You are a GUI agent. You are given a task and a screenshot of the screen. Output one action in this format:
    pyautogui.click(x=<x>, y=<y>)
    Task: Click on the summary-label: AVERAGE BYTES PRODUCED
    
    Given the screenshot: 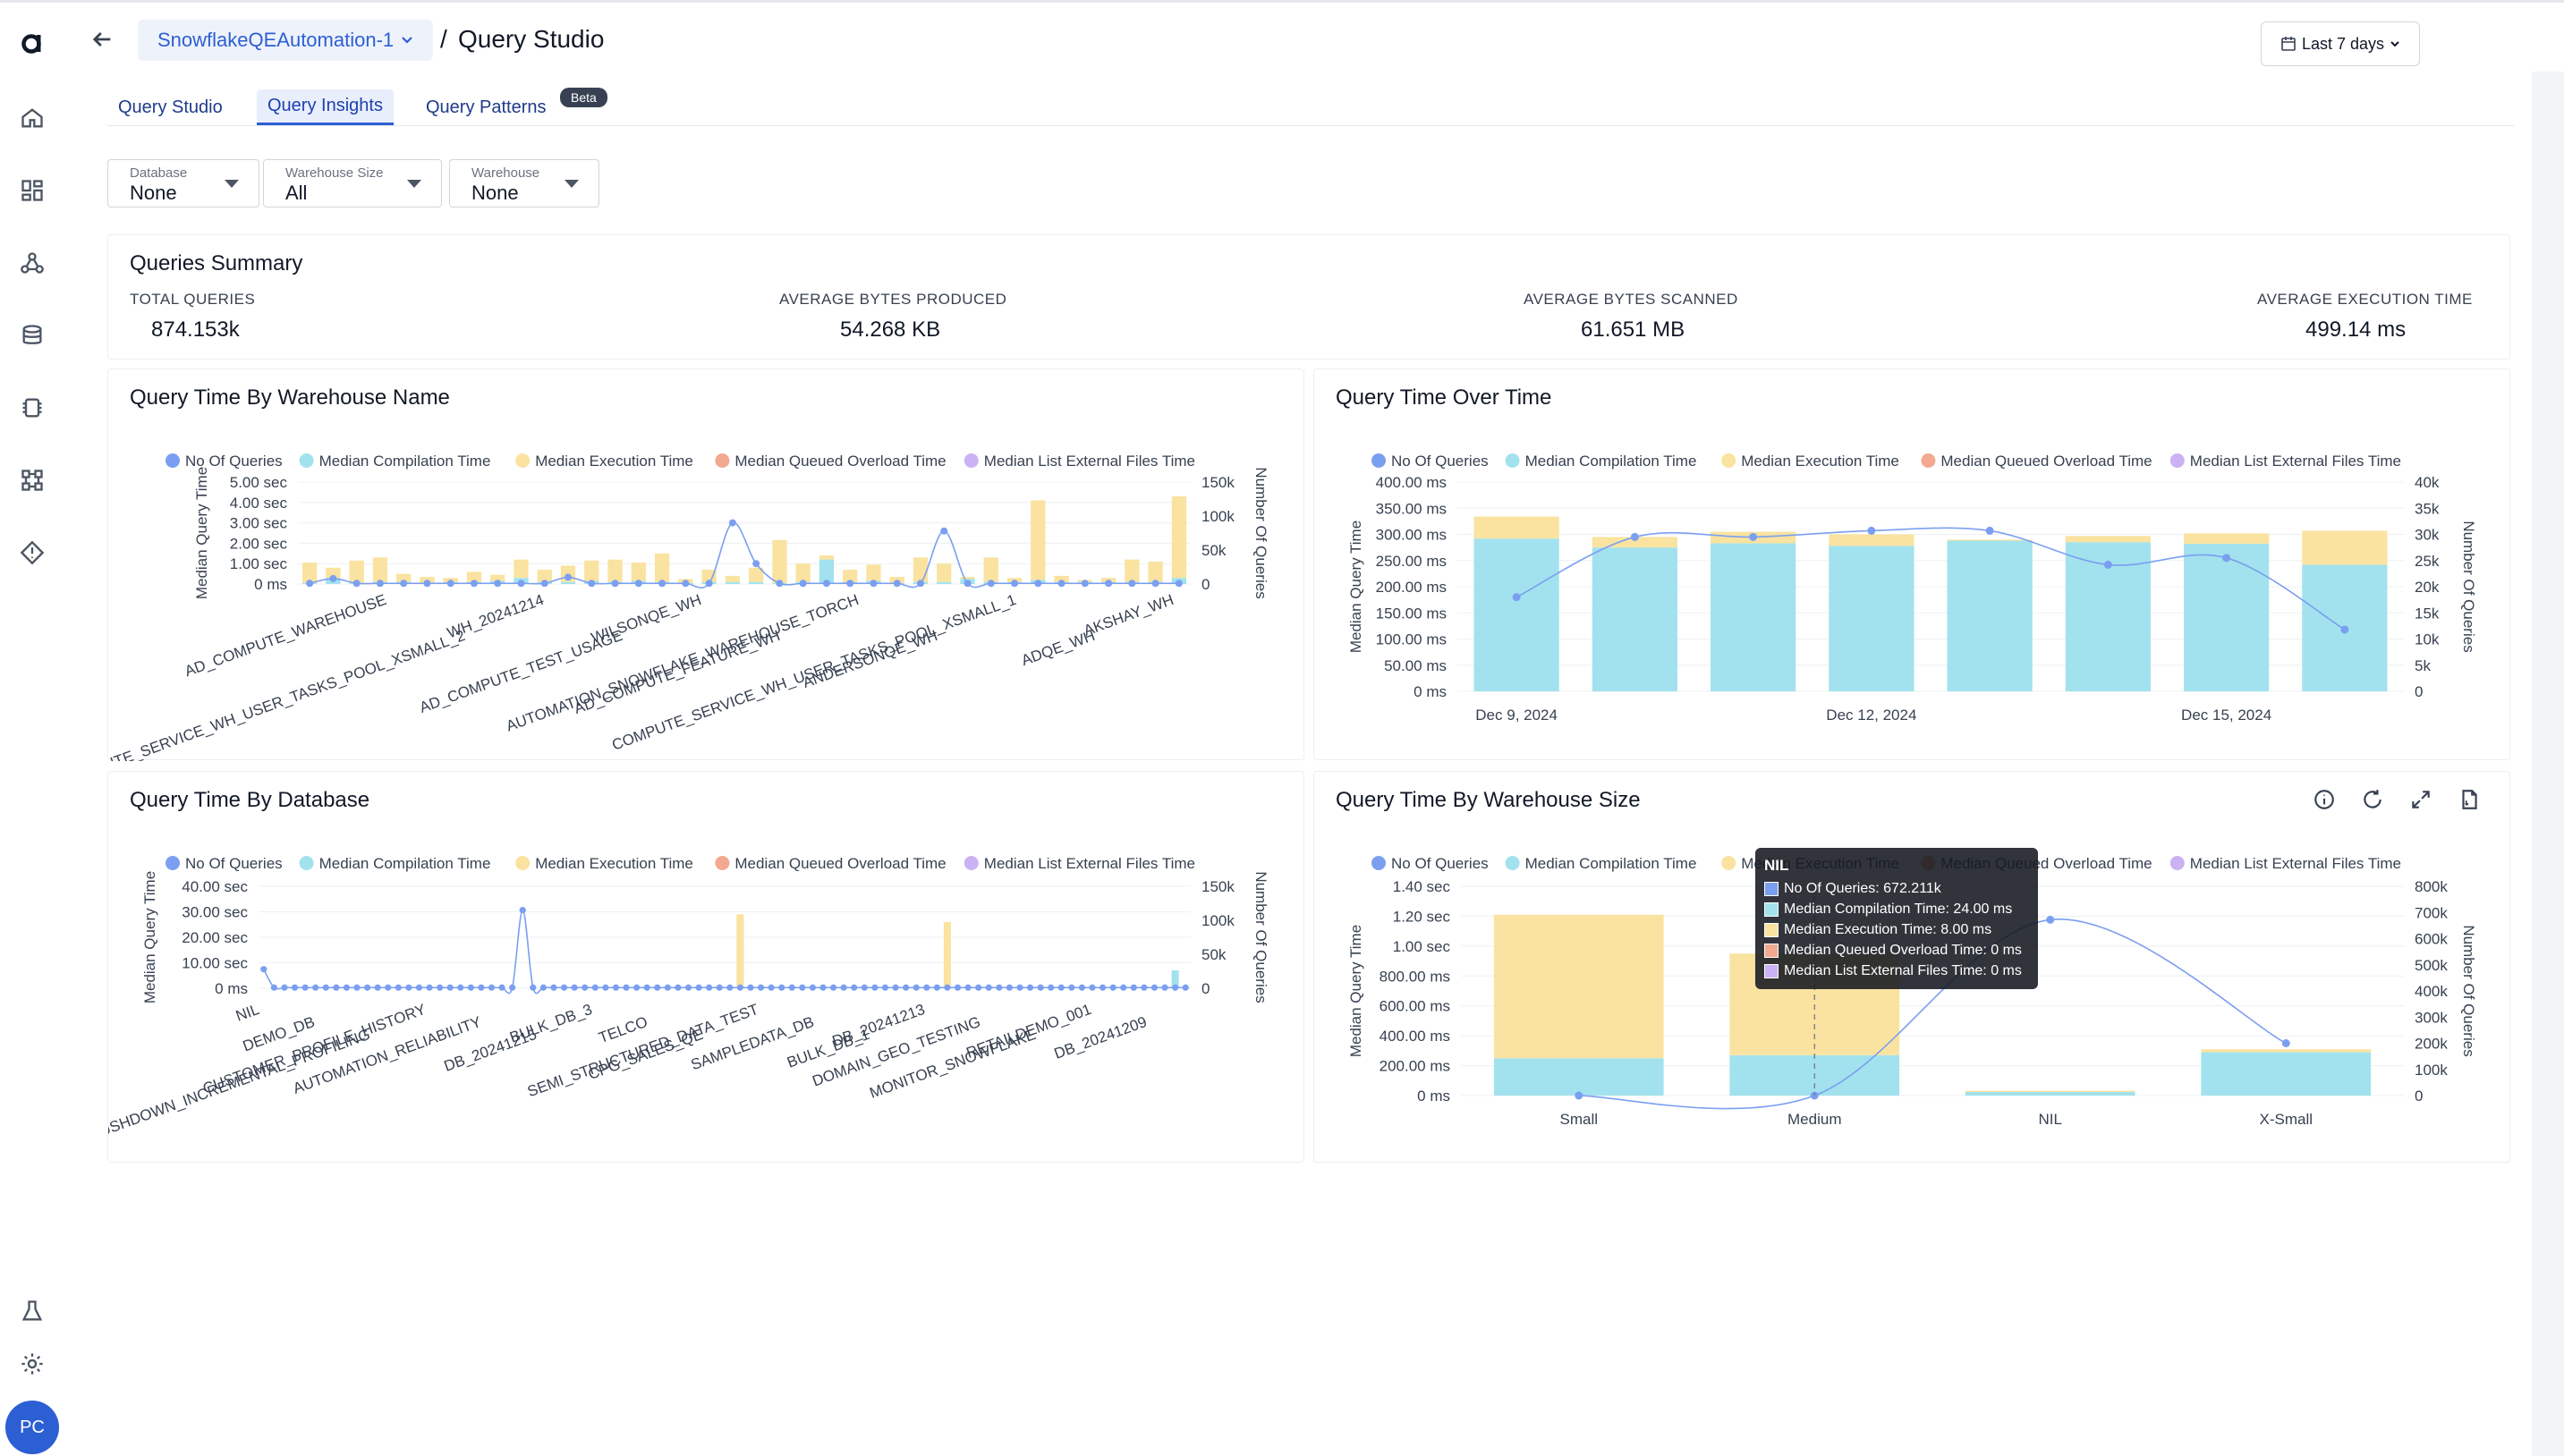 What is the action you would take?
    pyautogui.click(x=893, y=299)
    